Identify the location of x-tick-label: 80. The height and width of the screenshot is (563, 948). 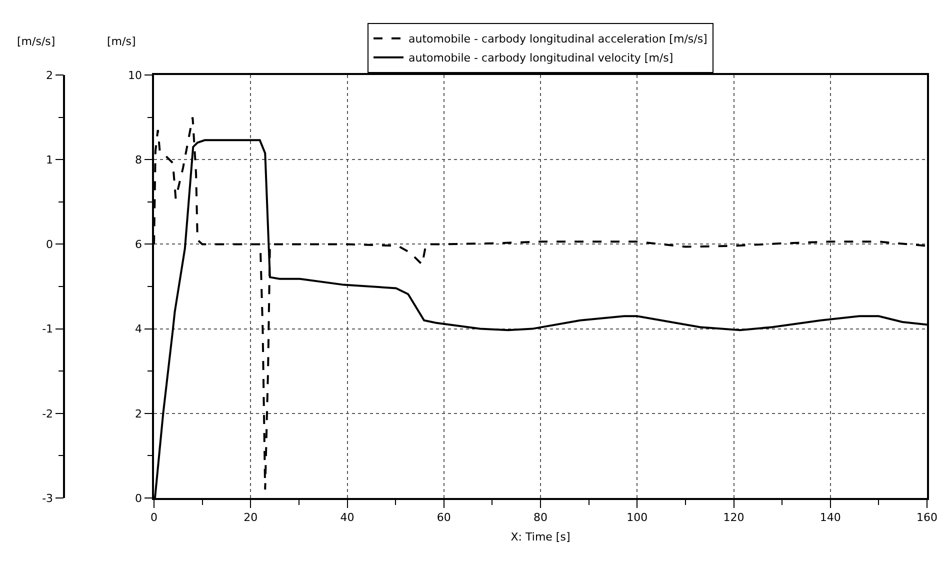
(541, 517).